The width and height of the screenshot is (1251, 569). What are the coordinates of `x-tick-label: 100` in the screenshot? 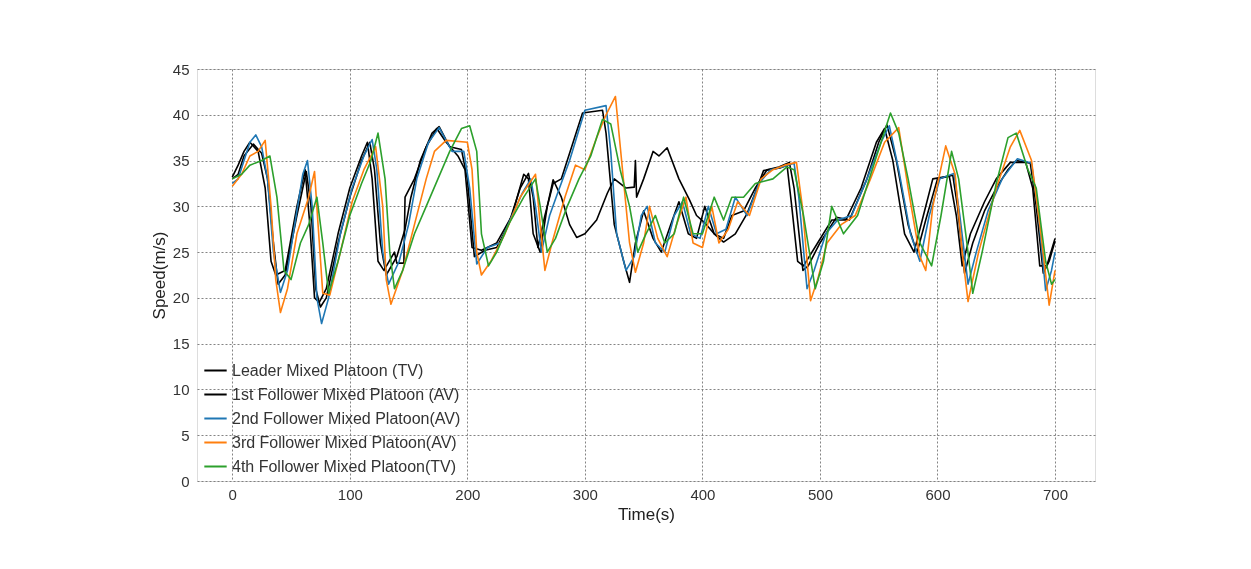 It's located at (350, 494).